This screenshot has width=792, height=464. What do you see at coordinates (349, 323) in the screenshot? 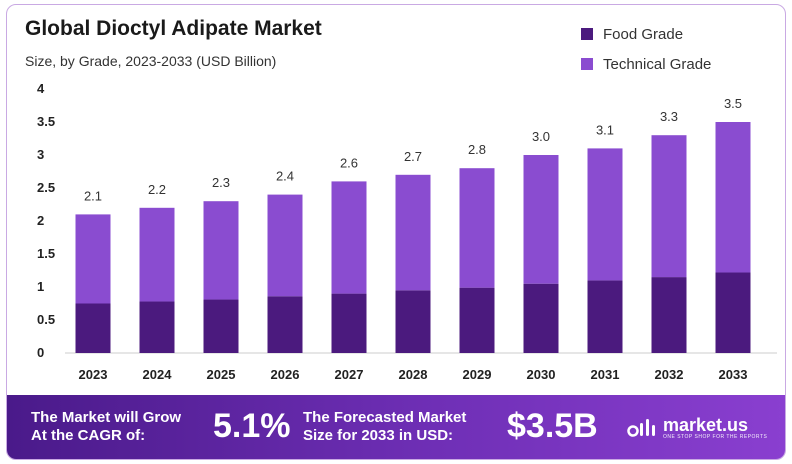
I see `bar-food-grade-2027` at bounding box center [349, 323].